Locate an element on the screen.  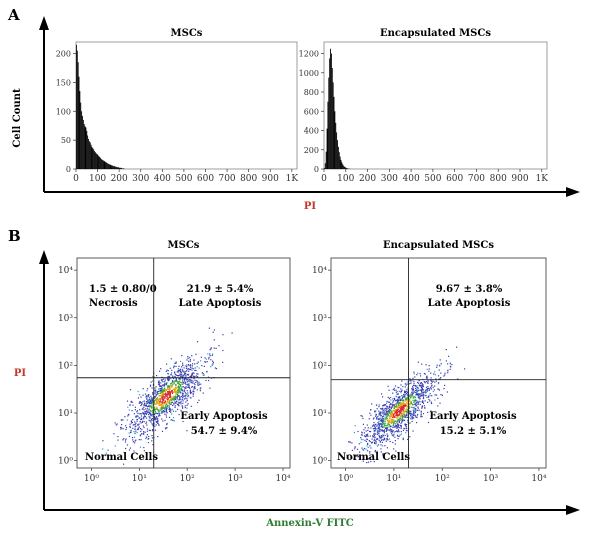
dotplot-mscs-title: MSCs is located at coordinates (184, 245).